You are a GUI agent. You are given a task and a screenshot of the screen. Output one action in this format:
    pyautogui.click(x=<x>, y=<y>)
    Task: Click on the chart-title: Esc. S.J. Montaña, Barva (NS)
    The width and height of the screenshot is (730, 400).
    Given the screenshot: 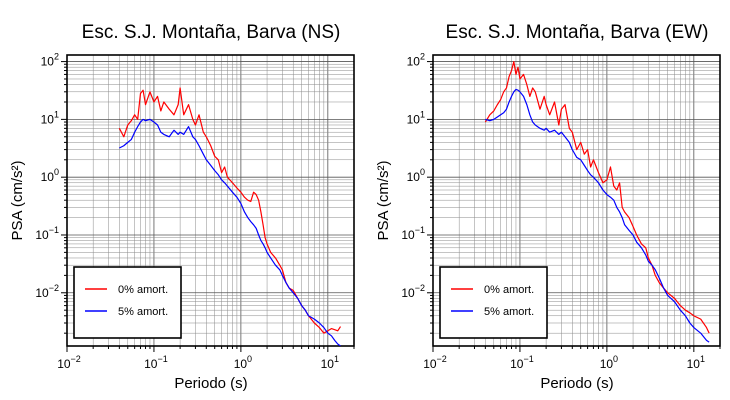 What is the action you would take?
    pyautogui.click(x=211, y=32)
    